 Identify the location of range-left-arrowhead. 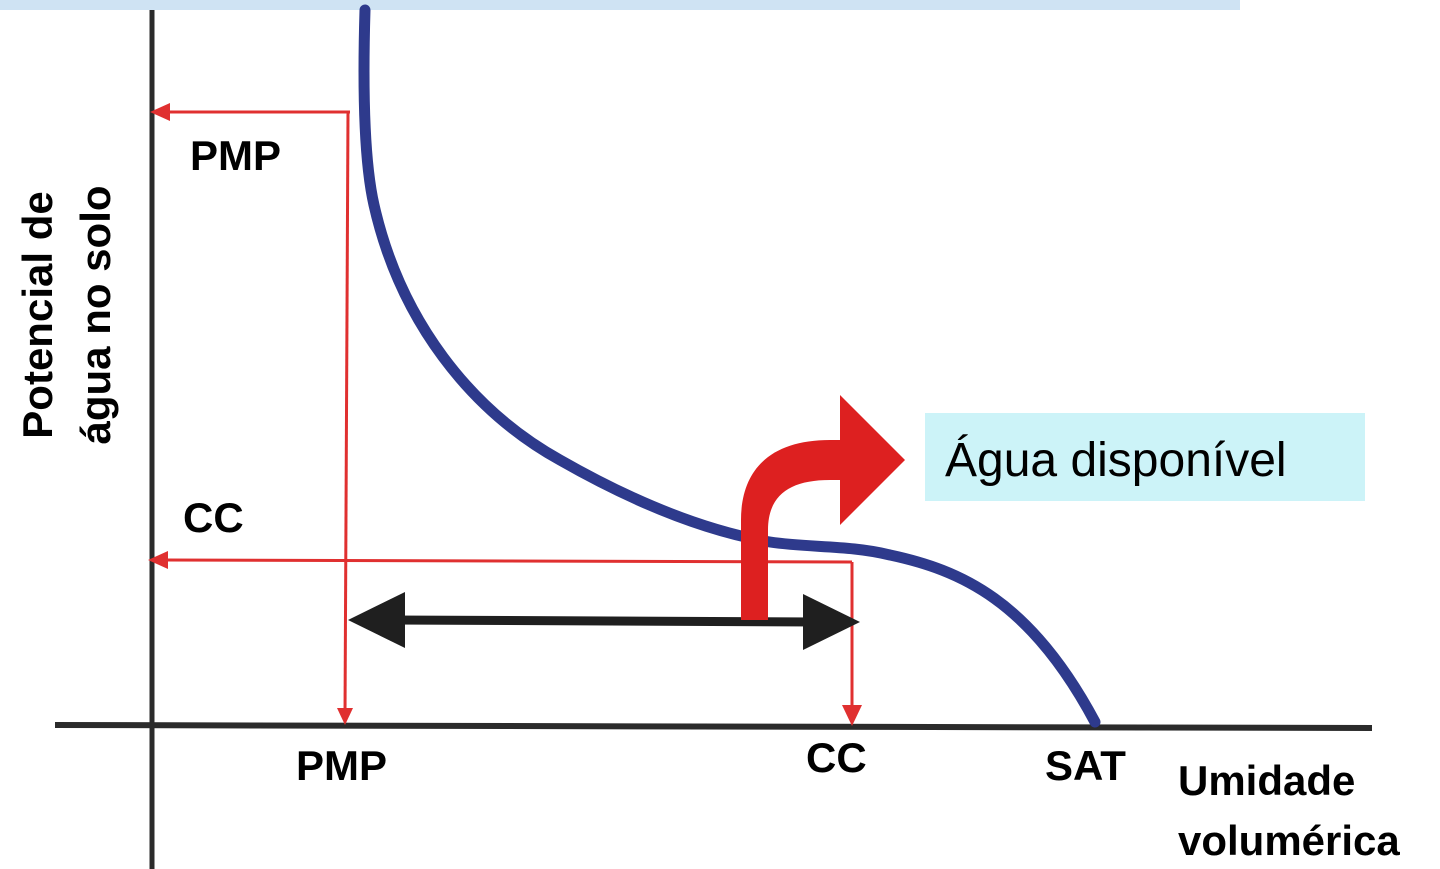
(376, 620).